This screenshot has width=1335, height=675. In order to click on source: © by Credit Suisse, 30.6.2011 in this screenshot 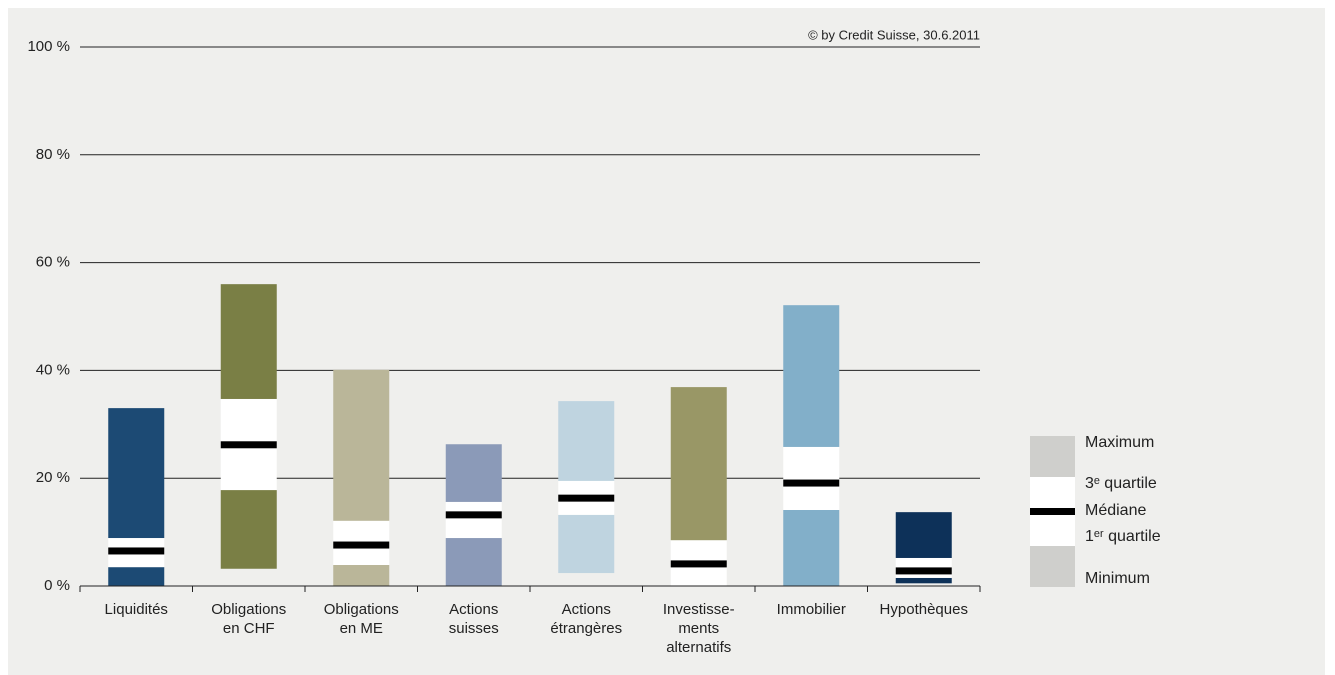, I will do `click(894, 34)`.